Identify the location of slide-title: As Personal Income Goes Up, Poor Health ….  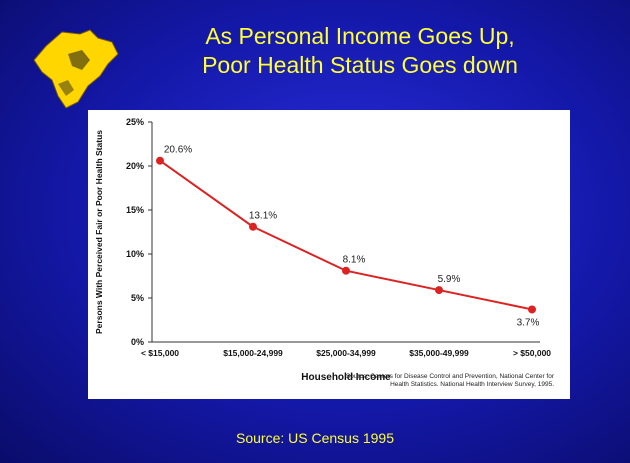
(360, 51).